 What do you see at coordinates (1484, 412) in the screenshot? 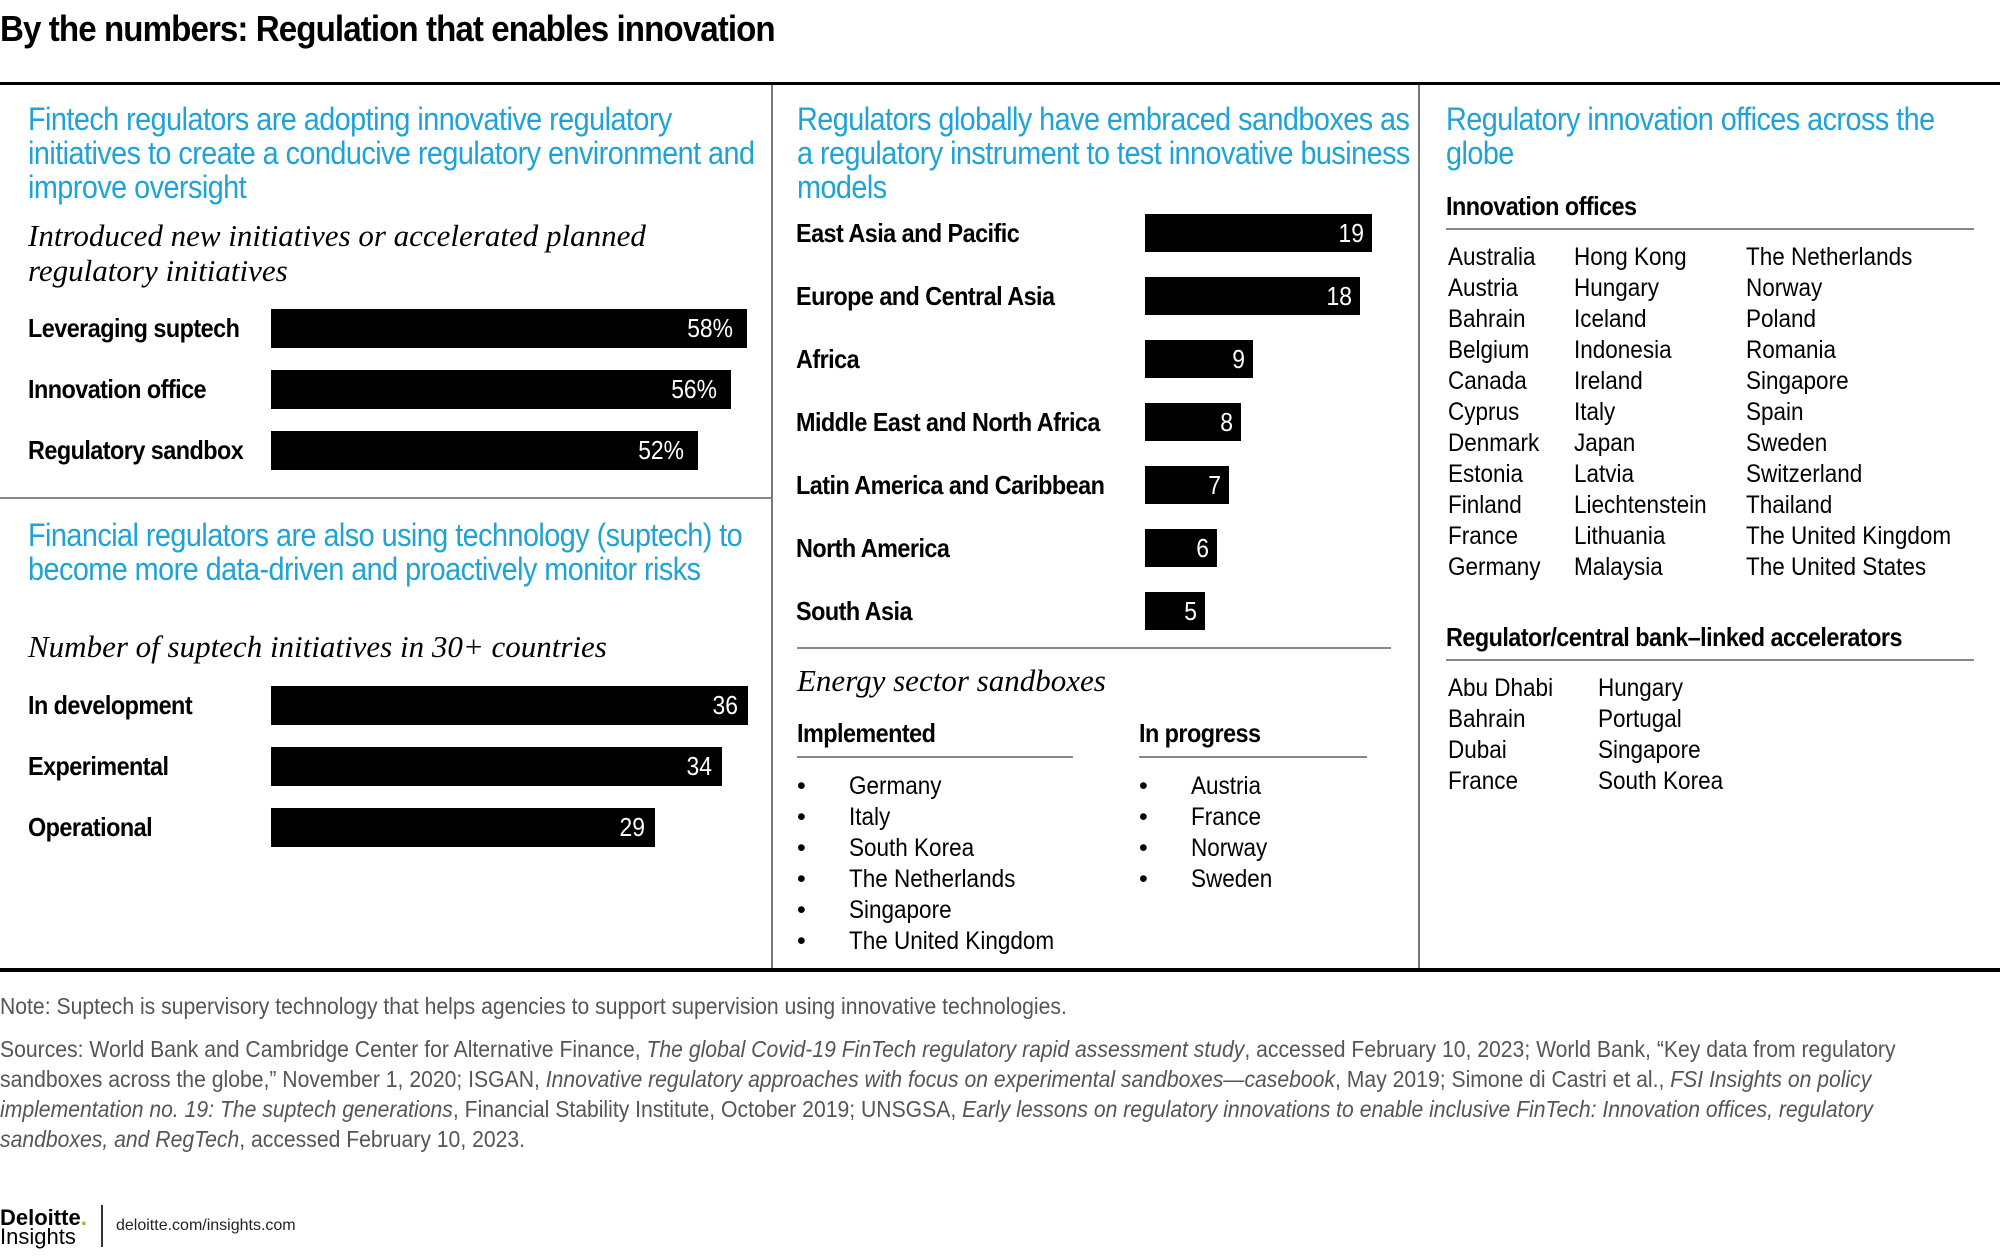
I see `list-item: Cyprus` at bounding box center [1484, 412].